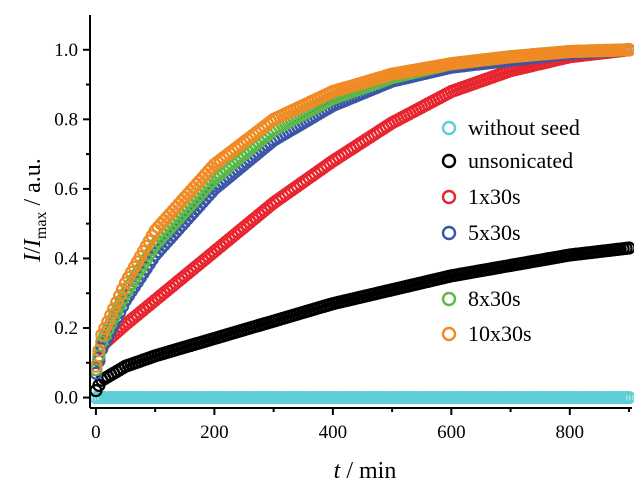 This screenshot has height=488, width=634. Describe the element at coordinates (494, 232) in the screenshot. I see `legend-label: 5x30s` at that location.